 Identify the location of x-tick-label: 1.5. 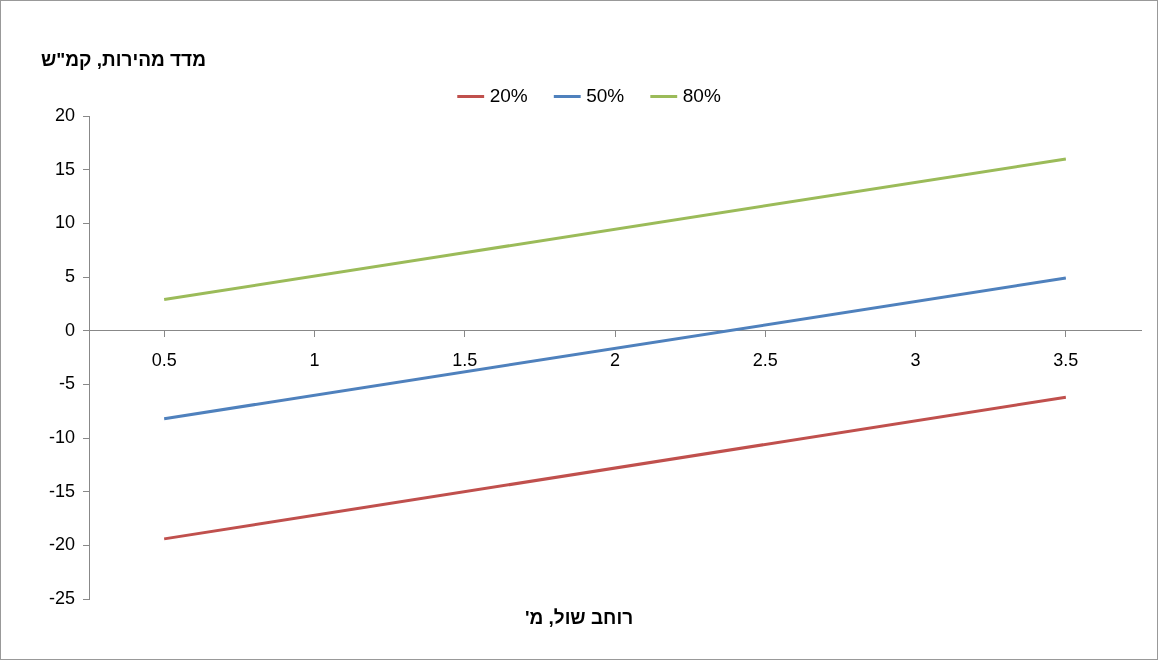
(465, 360).